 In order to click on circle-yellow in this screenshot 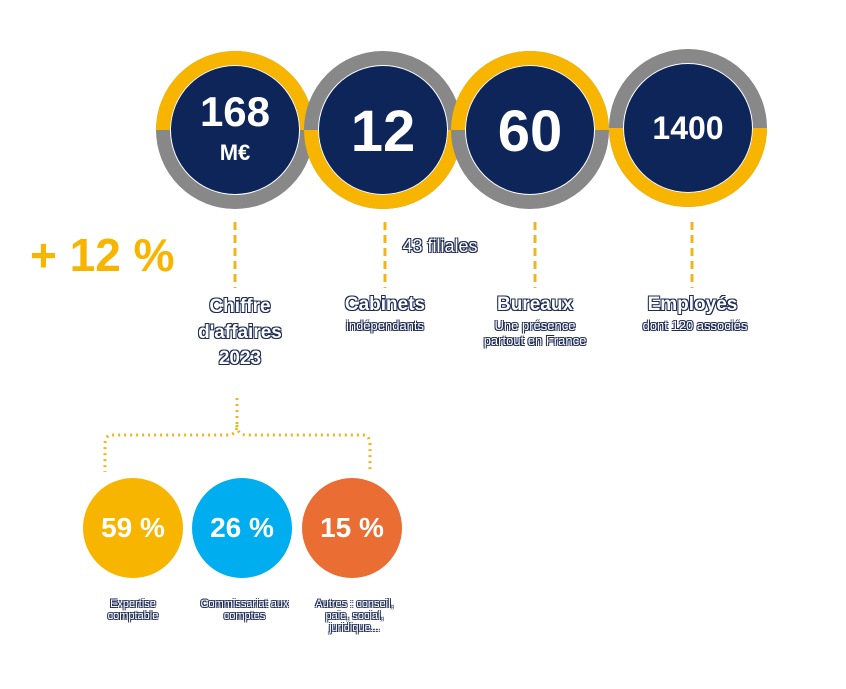, I will do `click(133, 528)`.